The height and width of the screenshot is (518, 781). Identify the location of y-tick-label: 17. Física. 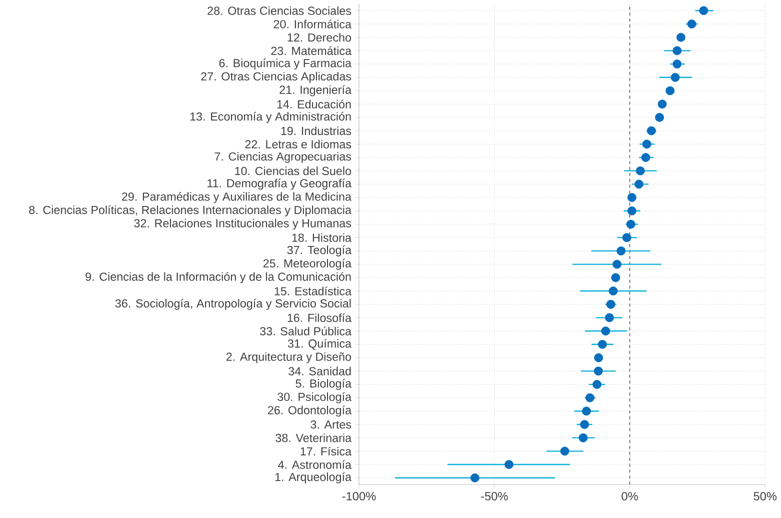
(326, 451).